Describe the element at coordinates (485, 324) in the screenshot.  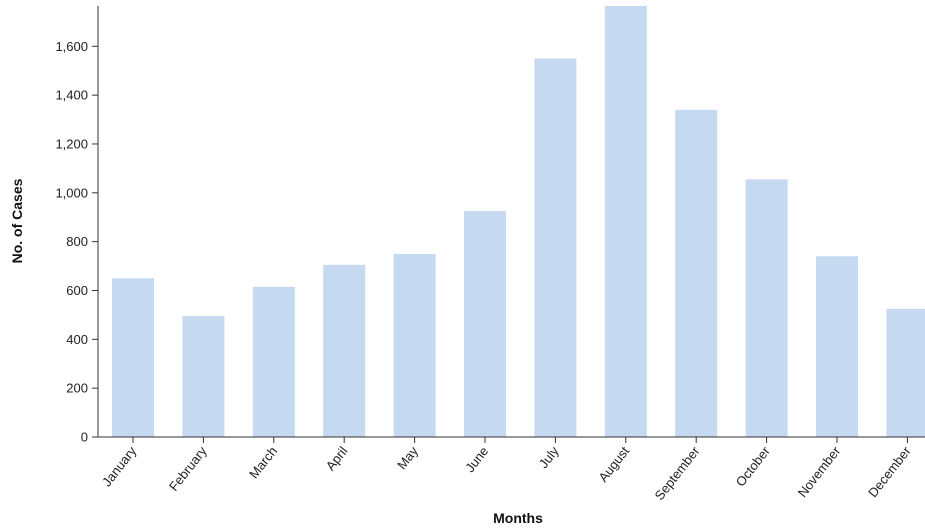
I see `bar-june` at that location.